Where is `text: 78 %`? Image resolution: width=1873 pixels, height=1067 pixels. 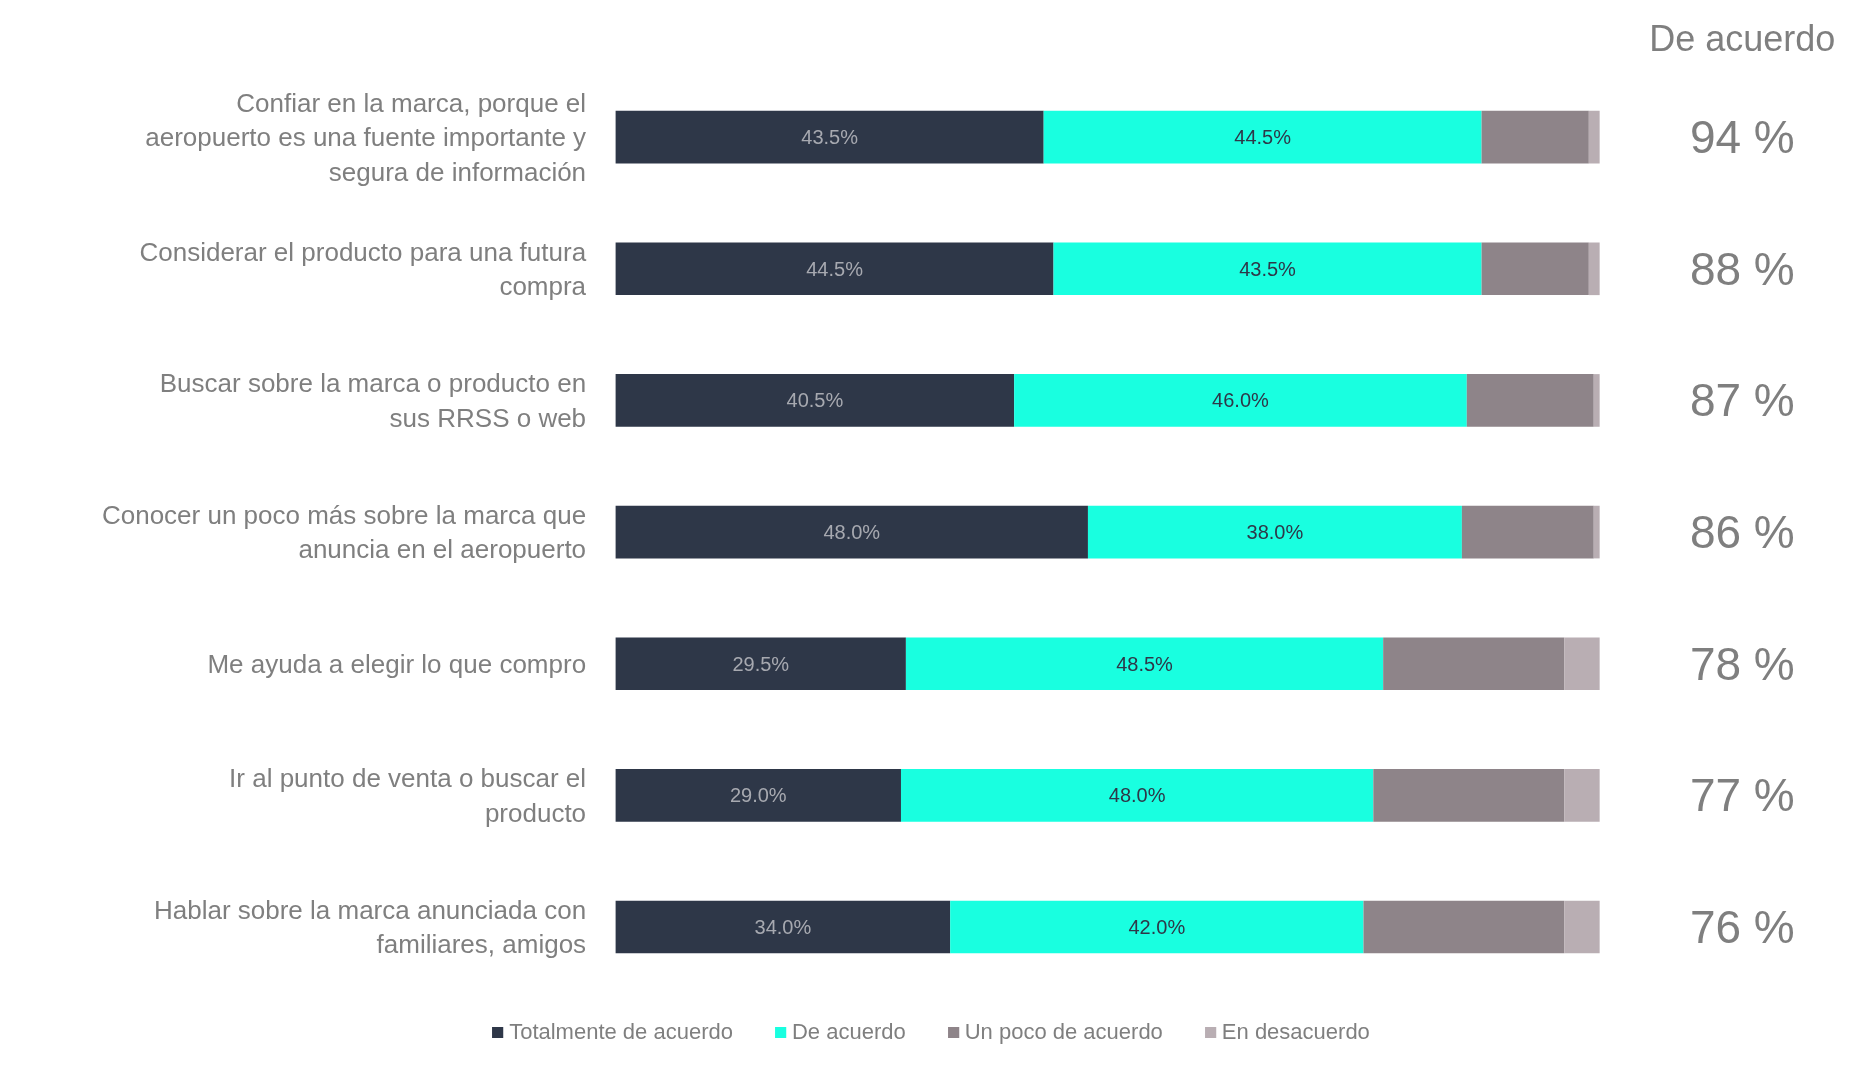 text: 78 % is located at coordinates (1742, 663).